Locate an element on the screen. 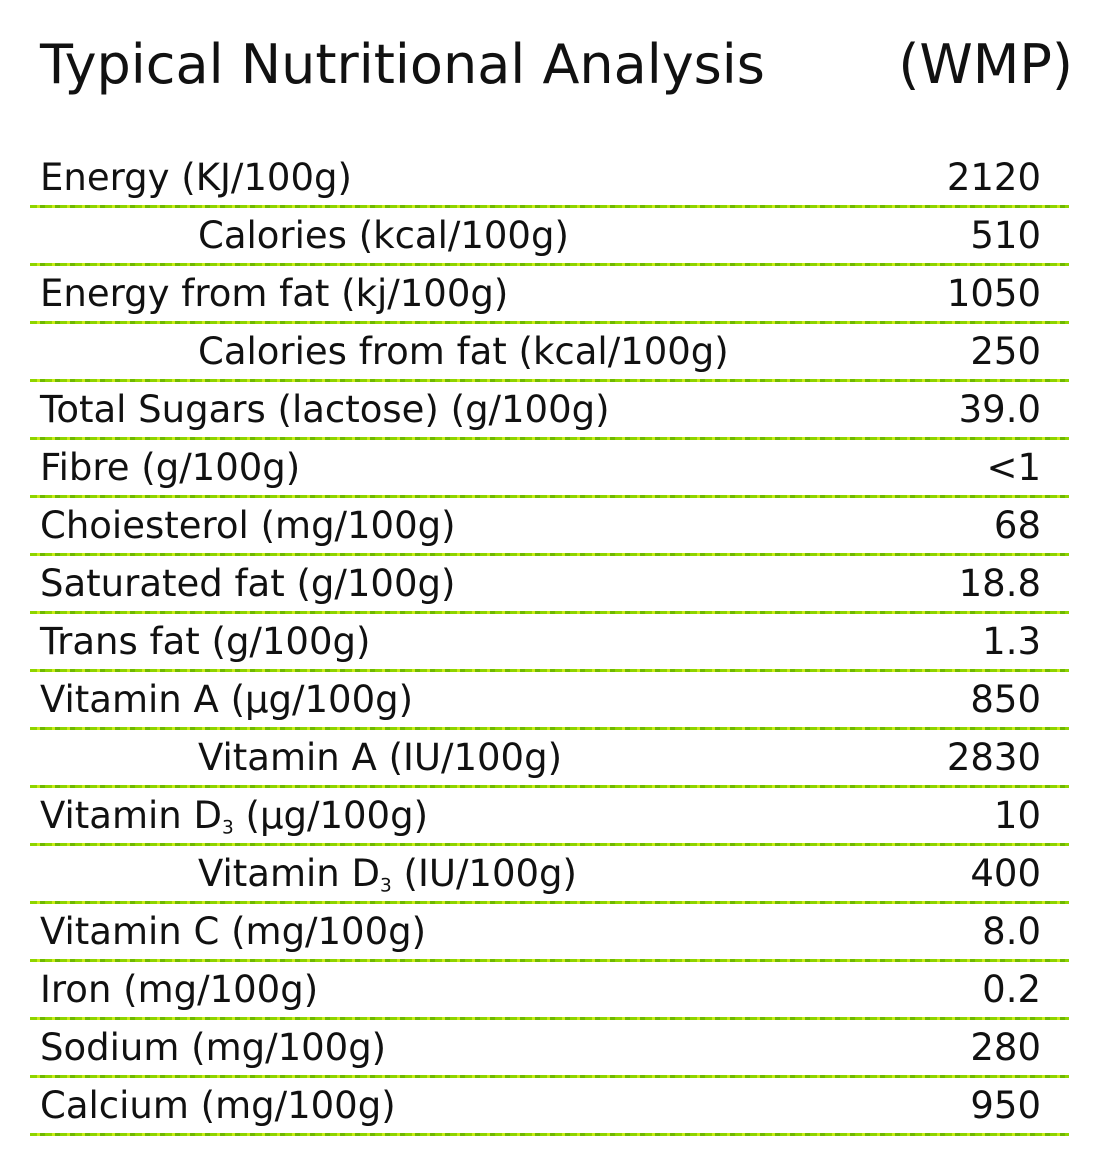 The image size is (1117, 1164). nutrient-value: 1050 is located at coordinates (993, 293).